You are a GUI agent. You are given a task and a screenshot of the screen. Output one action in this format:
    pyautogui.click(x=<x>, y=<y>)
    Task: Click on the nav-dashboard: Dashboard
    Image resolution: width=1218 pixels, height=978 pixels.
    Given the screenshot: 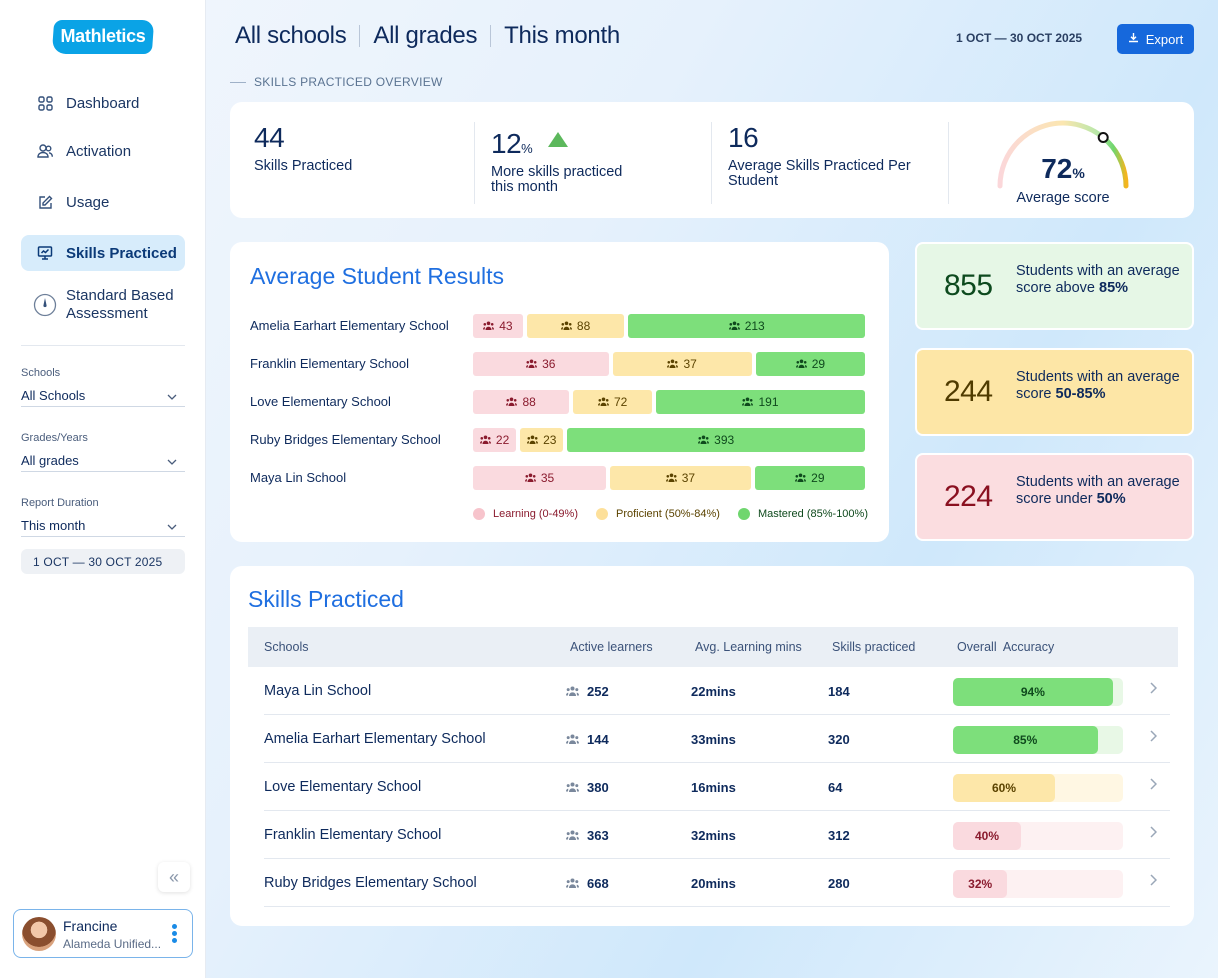 What is the action you would take?
    pyautogui.click(x=103, y=103)
    